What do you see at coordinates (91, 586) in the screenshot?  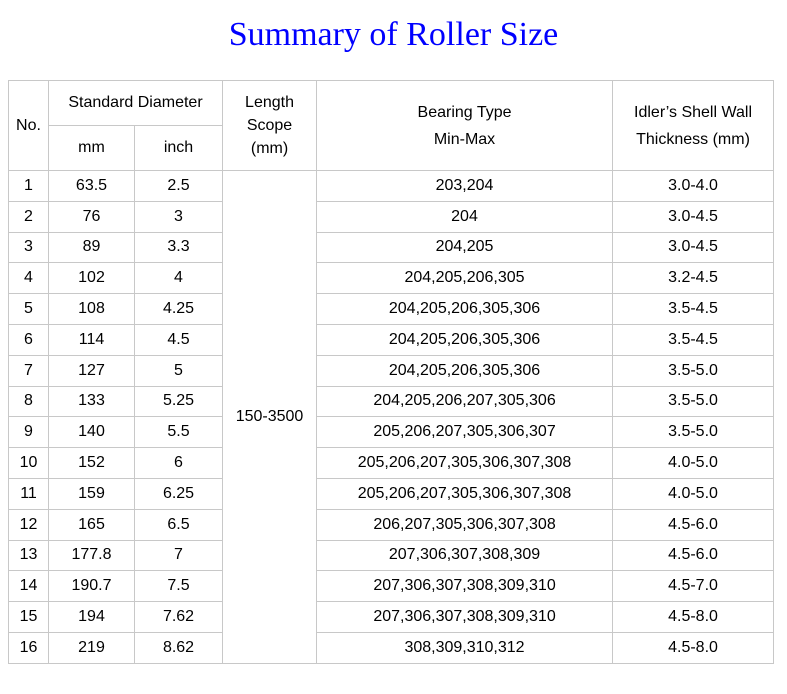 I see `diameter-mm-value: 190.7` at bounding box center [91, 586].